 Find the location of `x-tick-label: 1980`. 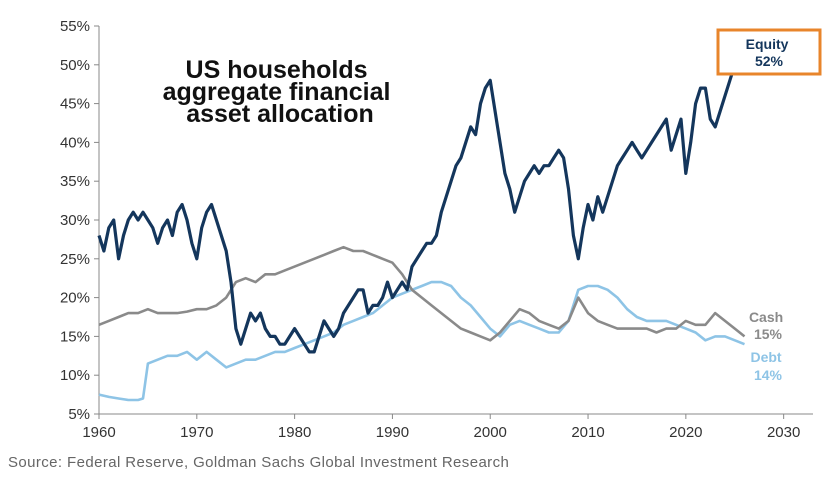

x-tick-label: 1980 is located at coordinates (294, 432).